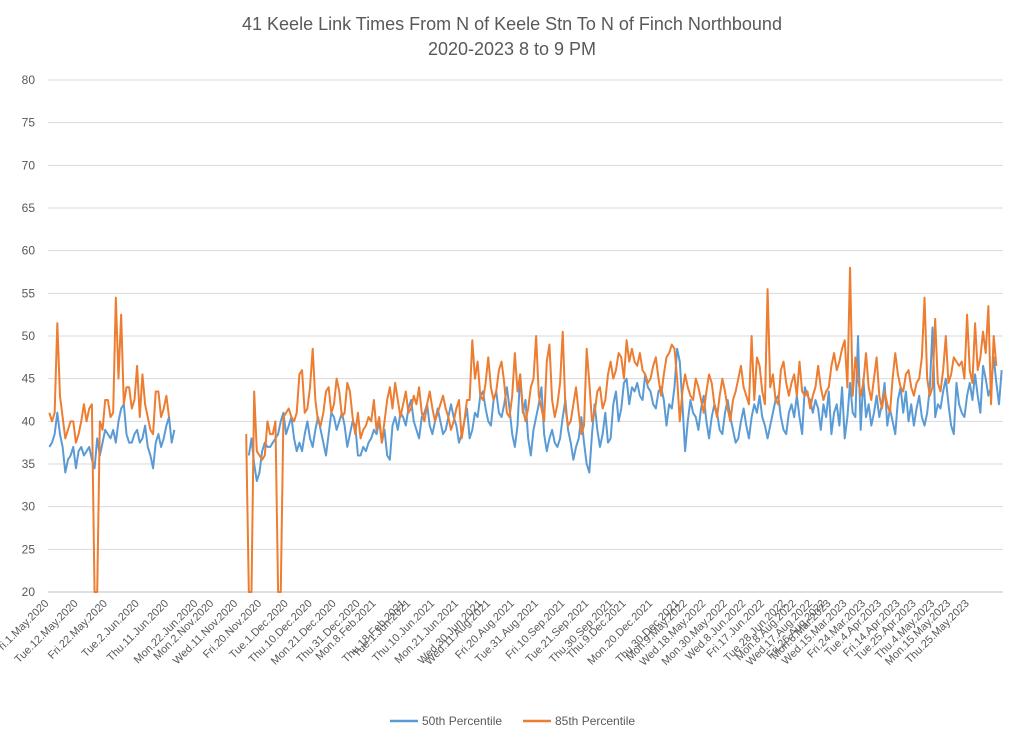  I want to click on y-tick-label: 50, so click(29, 336).